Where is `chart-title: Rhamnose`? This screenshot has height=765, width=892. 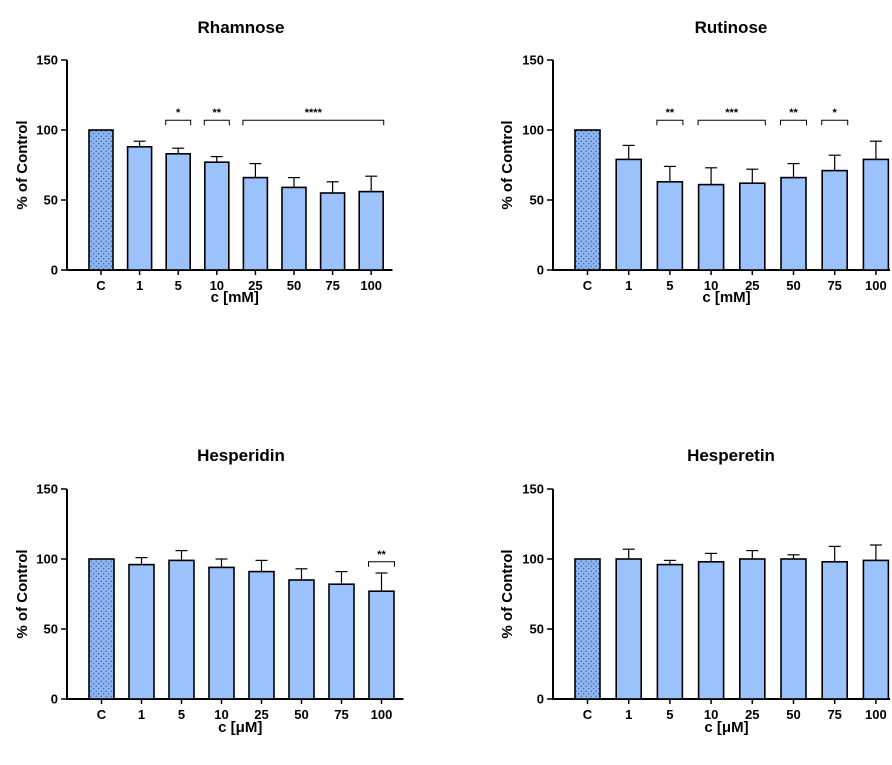 chart-title: Rhamnose is located at coordinates (241, 27).